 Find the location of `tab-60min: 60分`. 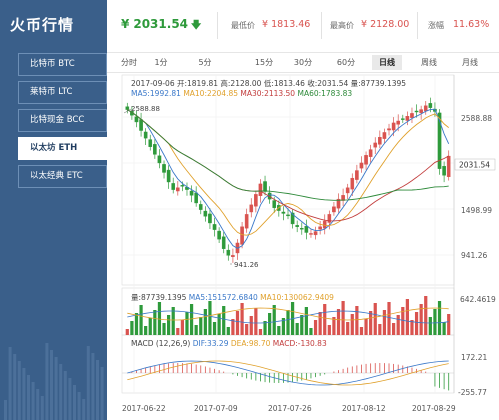

tab-60min: 60分 is located at coordinates (346, 62).